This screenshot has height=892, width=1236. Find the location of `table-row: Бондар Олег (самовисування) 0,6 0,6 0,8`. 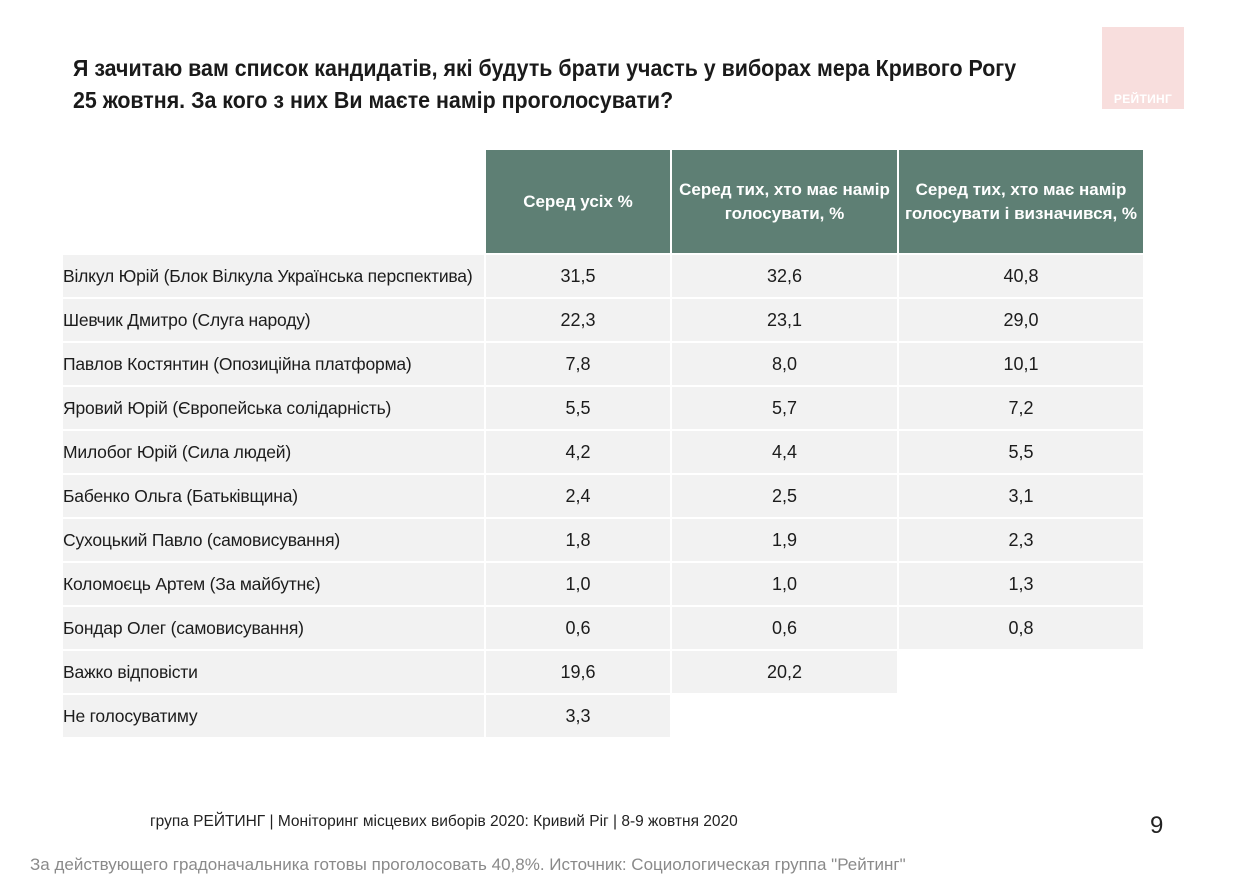

table-row: Бондар Олег (самовисування) 0,6 0,6 0,8 is located at coordinates (603, 628).